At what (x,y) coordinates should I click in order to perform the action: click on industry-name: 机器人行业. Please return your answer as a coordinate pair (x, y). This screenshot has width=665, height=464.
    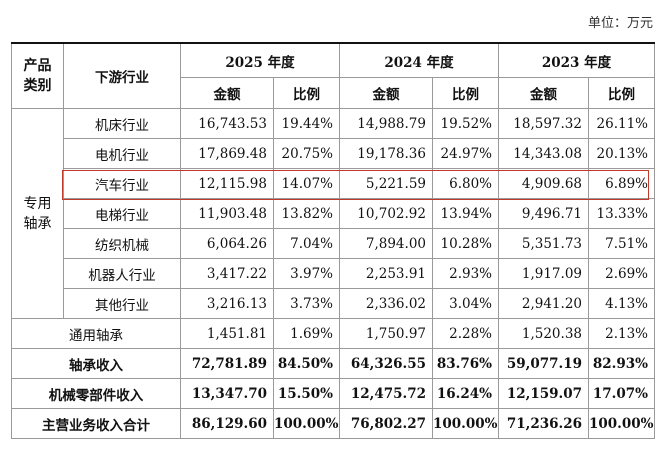
    Looking at the image, I should click on (122, 273).